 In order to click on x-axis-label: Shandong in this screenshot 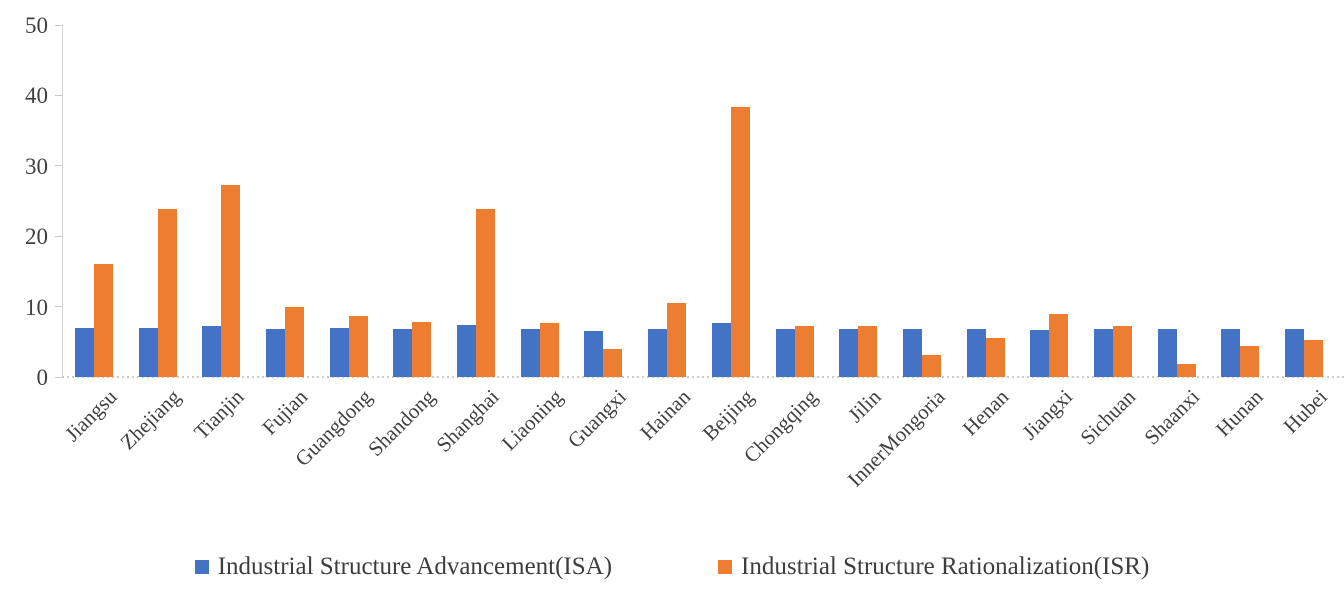, I will do `click(401, 422)`.